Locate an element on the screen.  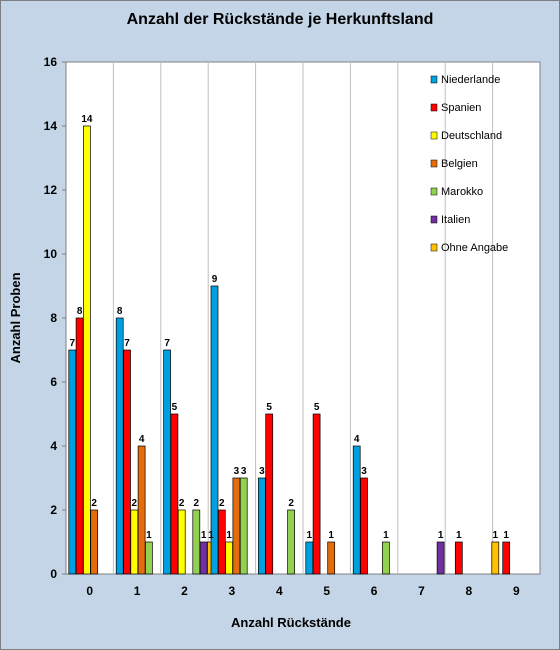
y-tick-label: 8 is located at coordinates (53, 318).